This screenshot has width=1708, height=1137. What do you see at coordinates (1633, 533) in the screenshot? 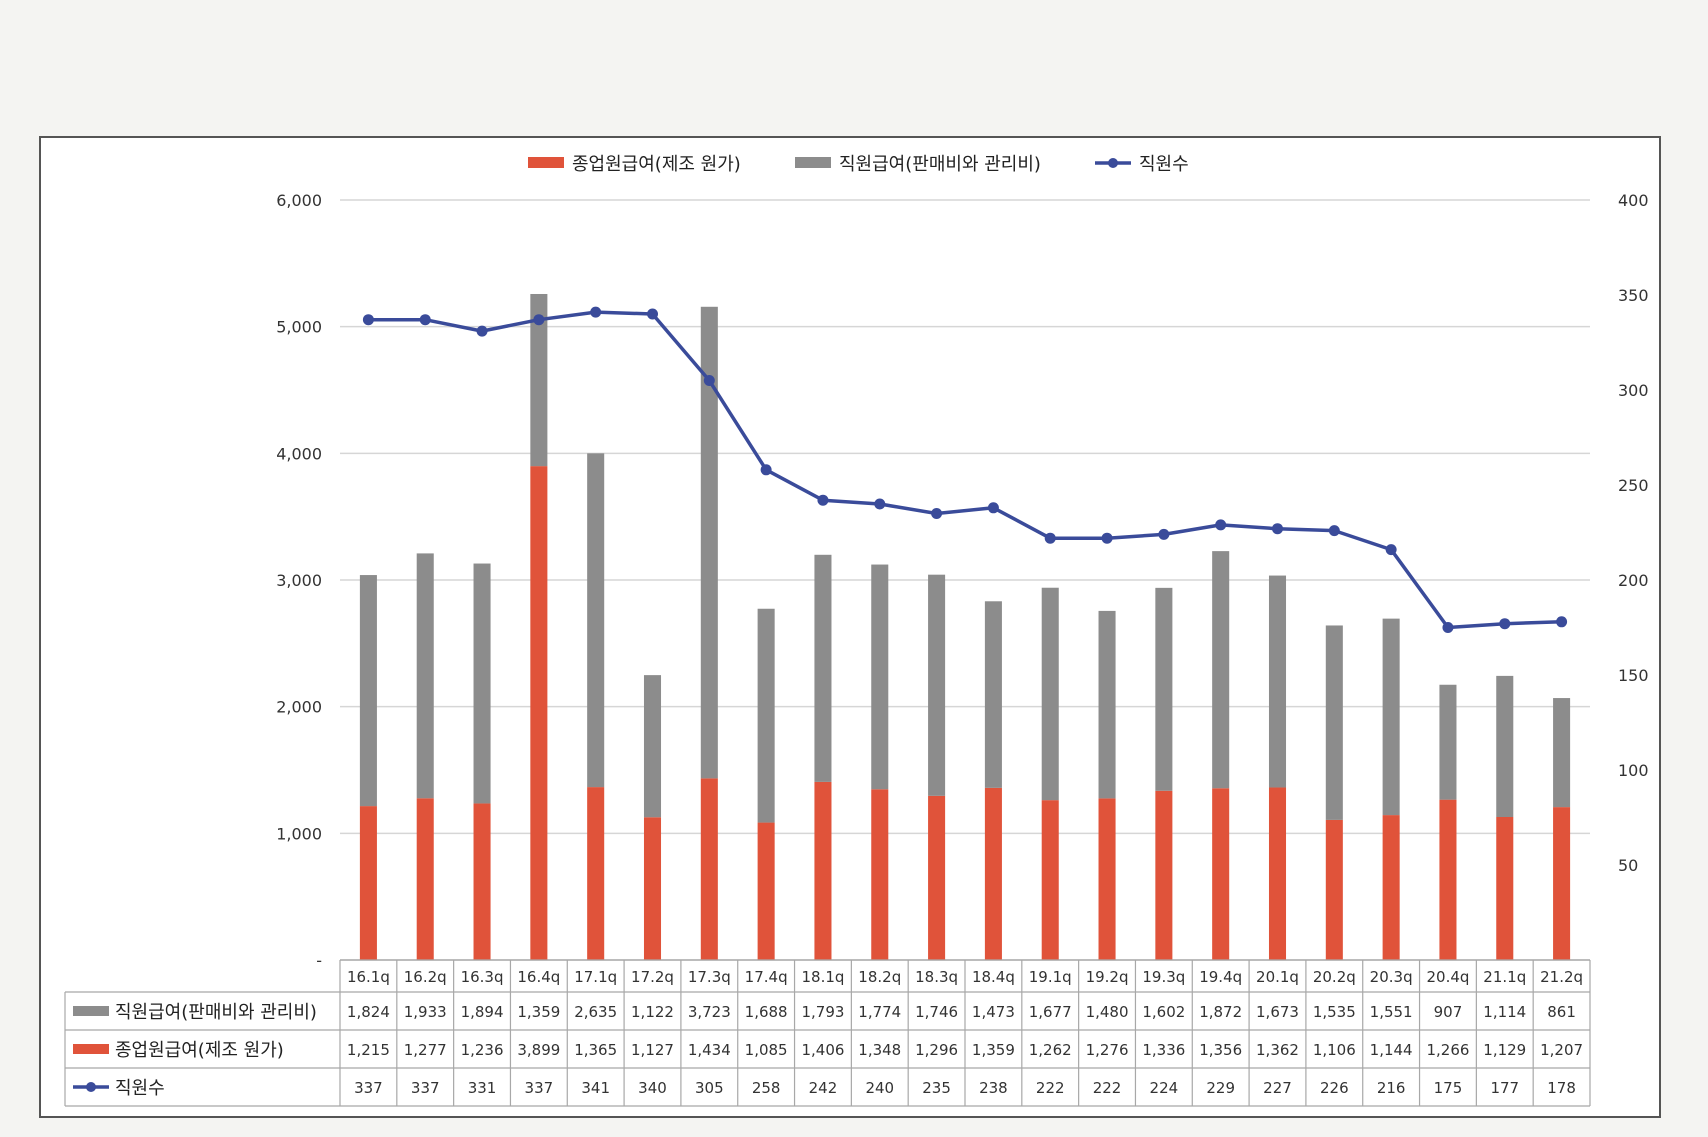
I see `right-axis: 50 100 150 200 250 300 350 400` at bounding box center [1633, 533].